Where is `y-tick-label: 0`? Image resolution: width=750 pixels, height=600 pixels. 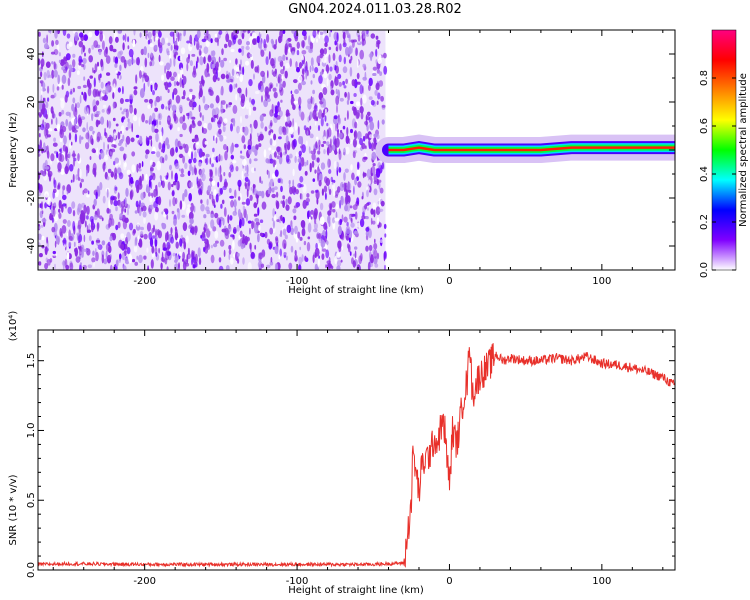 y-tick-label: 0 is located at coordinates (31, 150).